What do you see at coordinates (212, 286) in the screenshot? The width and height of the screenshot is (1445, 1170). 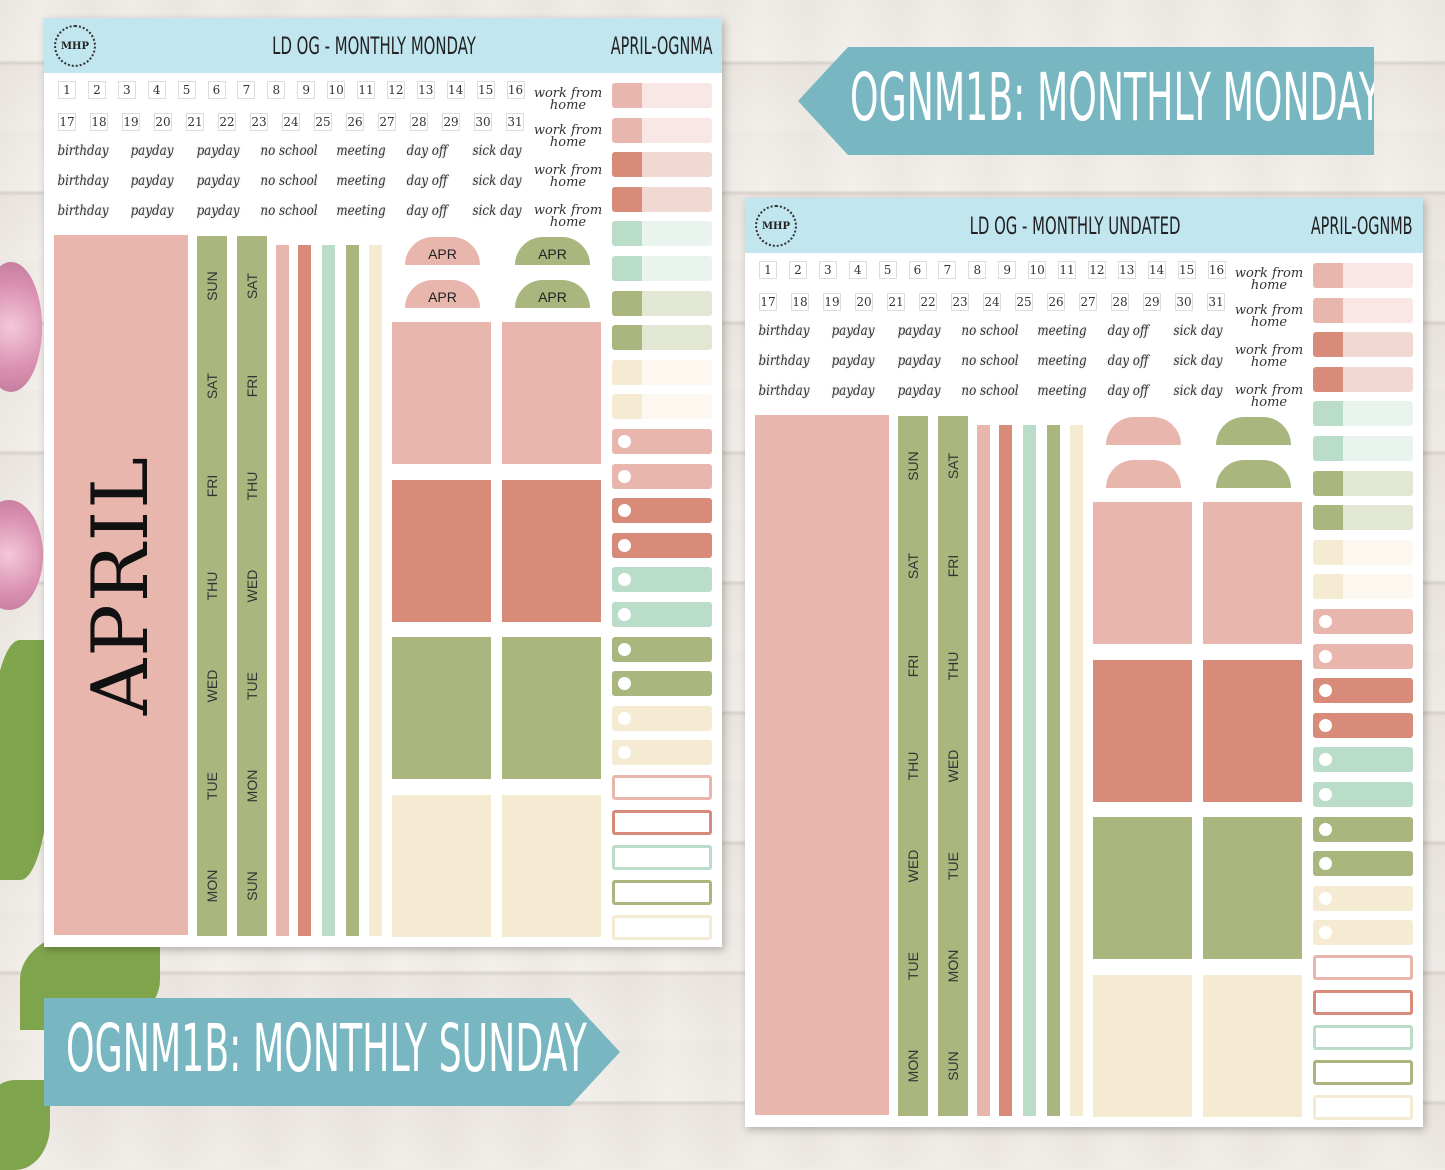 I see `weekday-label: SUN` at bounding box center [212, 286].